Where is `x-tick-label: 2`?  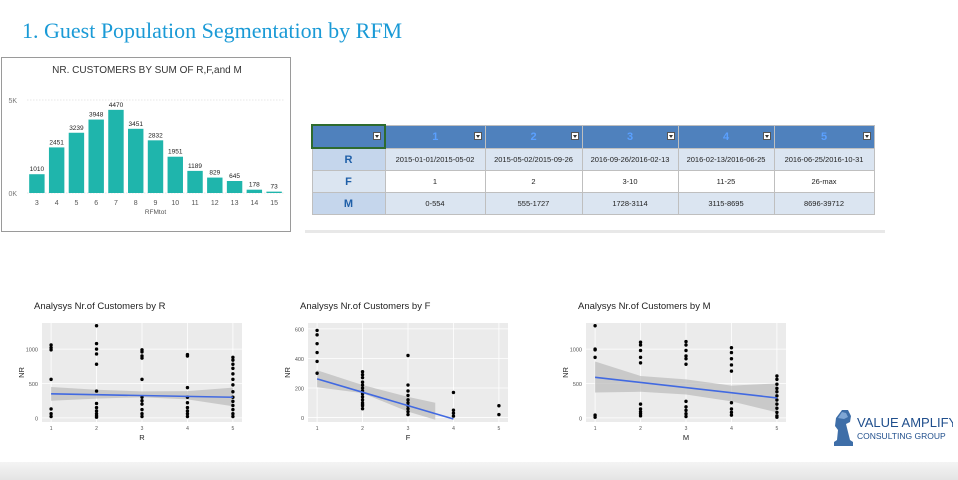 x-tick-label: 2 is located at coordinates (362, 429).